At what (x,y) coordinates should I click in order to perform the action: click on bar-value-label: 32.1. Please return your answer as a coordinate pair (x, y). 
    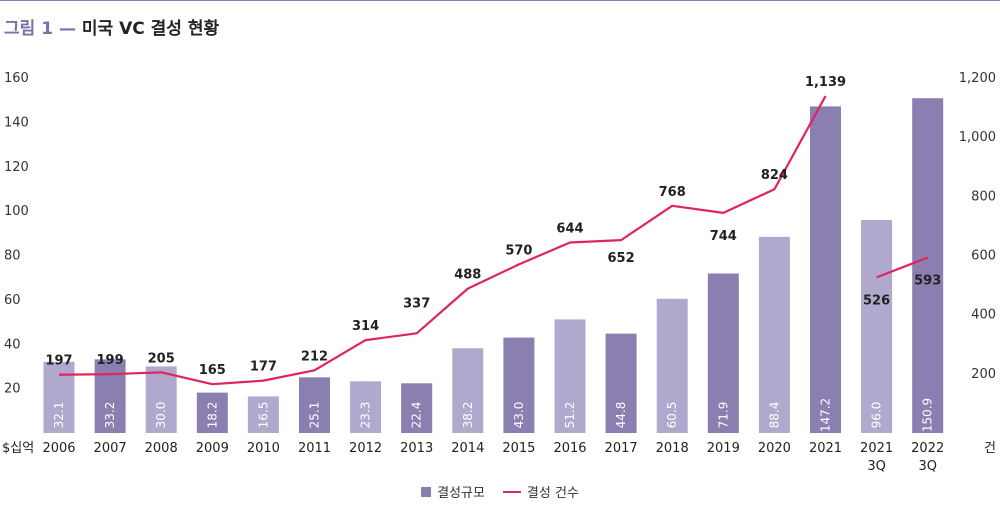
    Looking at the image, I should click on (59, 415).